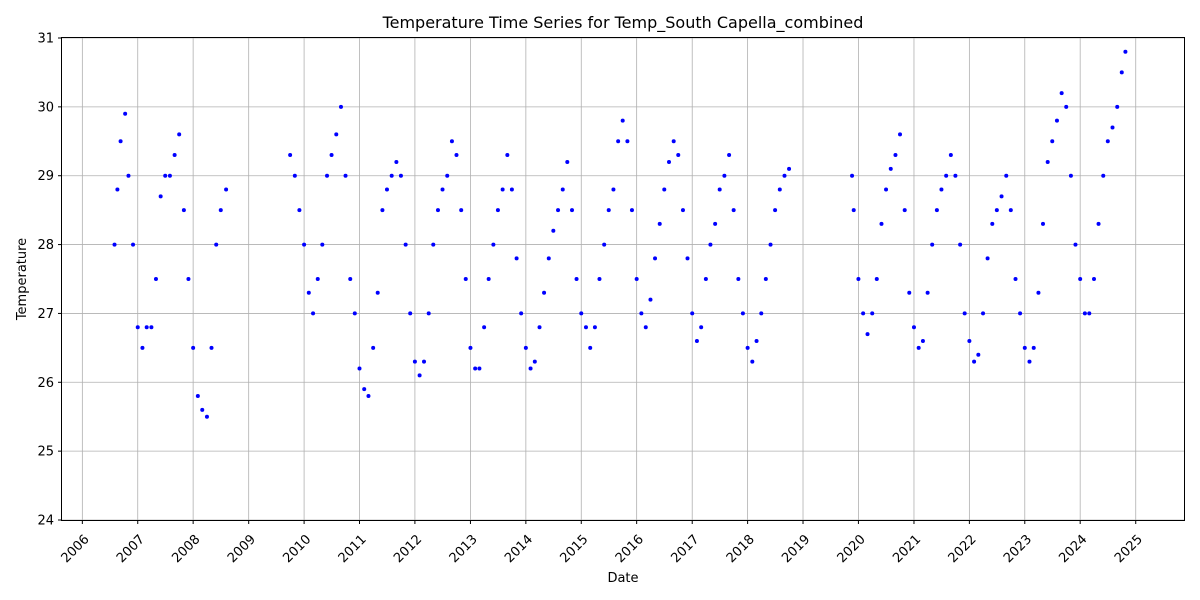 This screenshot has height=600, width=1200. I want to click on y-tick-label: 27, so click(45, 314).